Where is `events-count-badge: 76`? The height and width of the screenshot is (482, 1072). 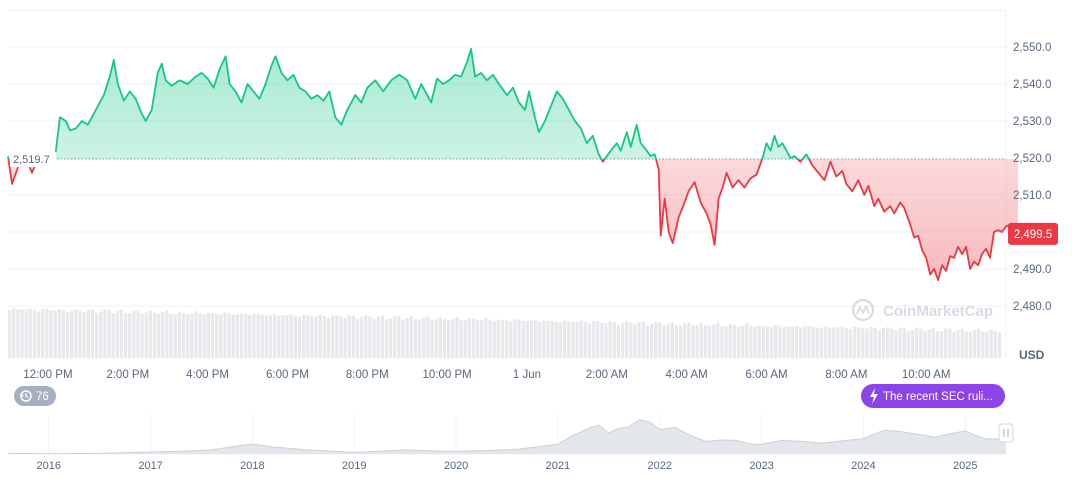
events-count-badge: 76 is located at coordinates (35, 396).